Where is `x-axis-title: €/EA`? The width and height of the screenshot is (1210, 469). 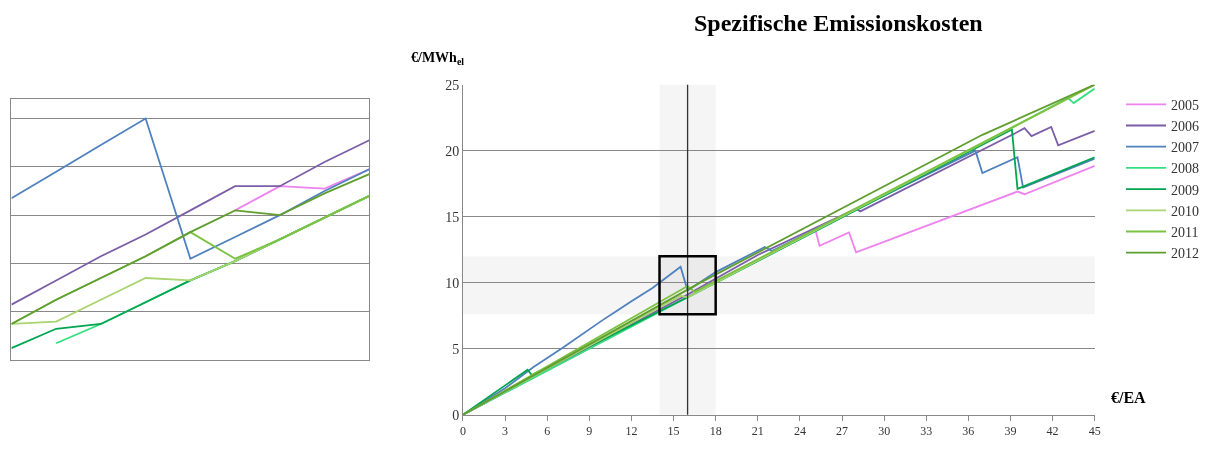
x-axis-title: €/EA is located at coordinates (1129, 397).